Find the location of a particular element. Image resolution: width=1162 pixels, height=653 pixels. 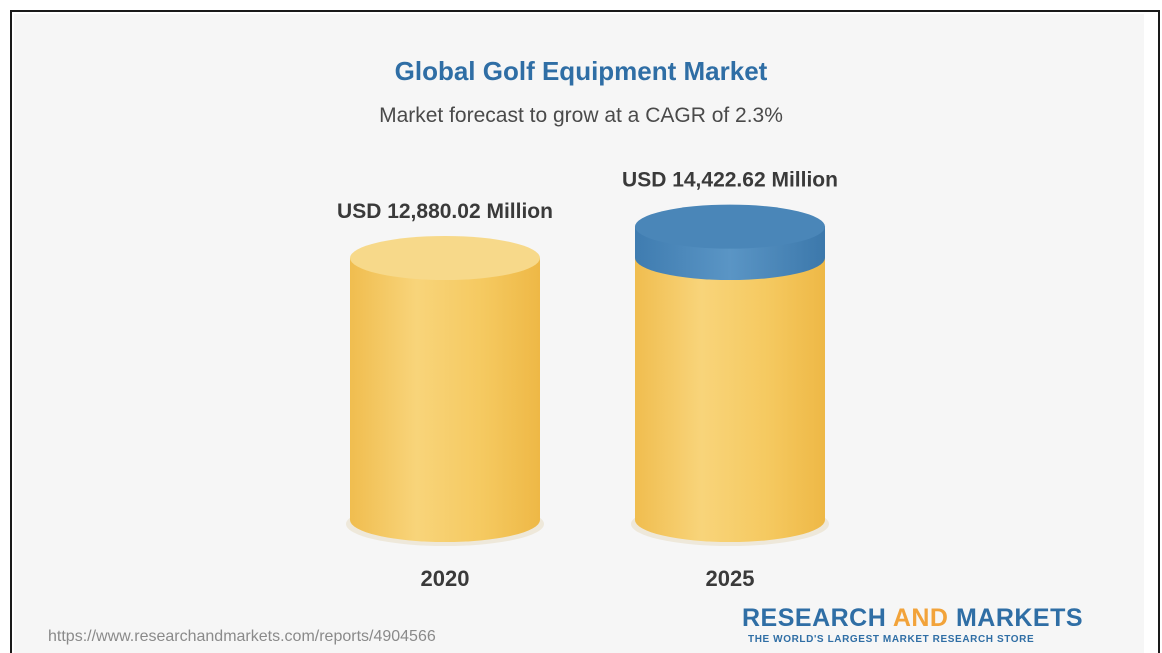

data-label-2020: USD 12,880.02 Million is located at coordinates (445, 211).